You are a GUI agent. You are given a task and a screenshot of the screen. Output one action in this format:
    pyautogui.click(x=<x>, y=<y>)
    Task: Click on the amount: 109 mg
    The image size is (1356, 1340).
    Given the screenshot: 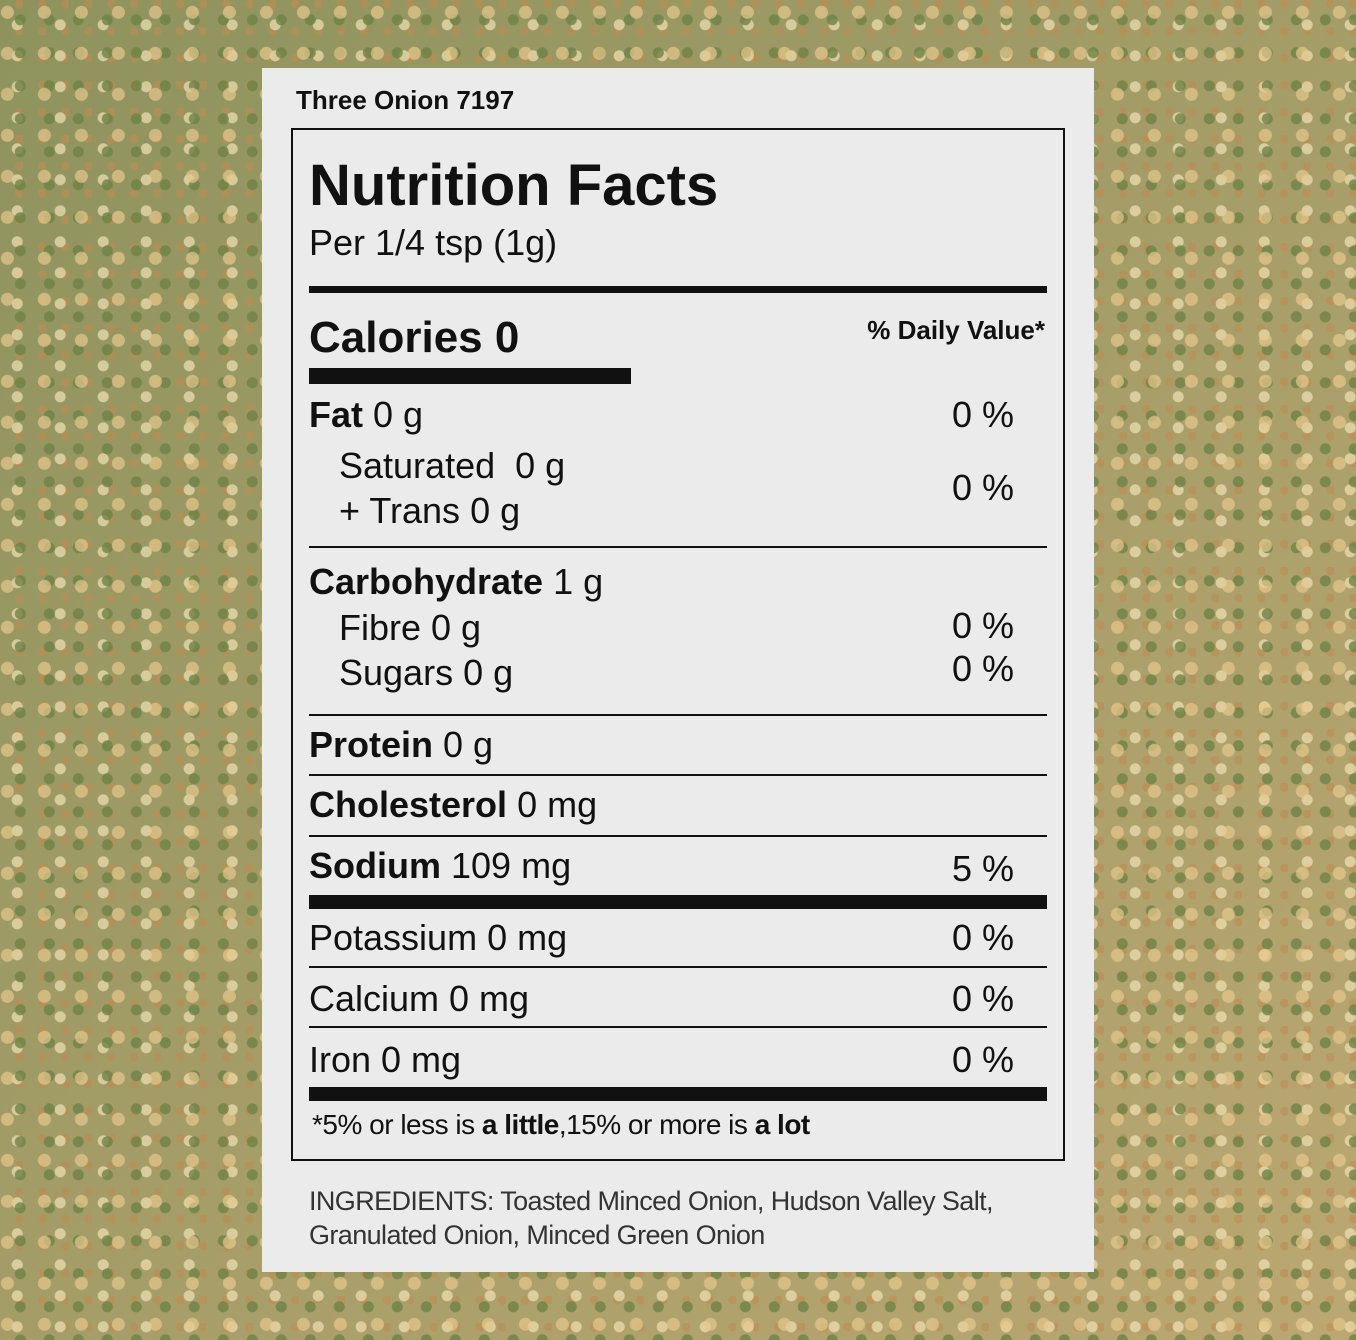 What is the action you would take?
    pyautogui.click(x=511, y=865)
    